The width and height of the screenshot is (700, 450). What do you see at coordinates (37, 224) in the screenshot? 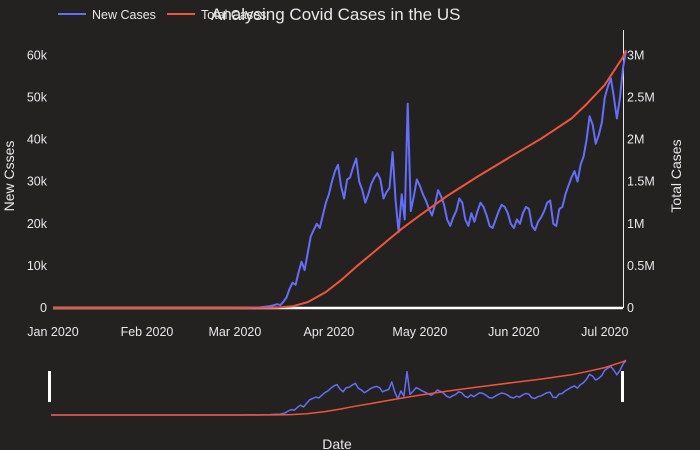
I see `y-tick-label: 20k` at bounding box center [37, 224].